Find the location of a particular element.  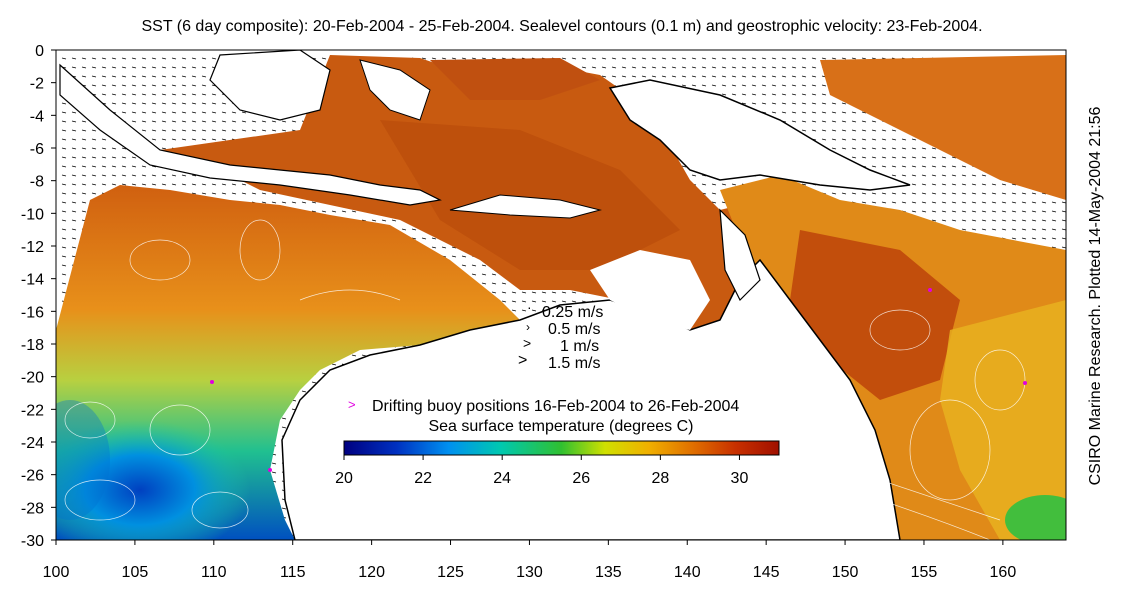

velocity-arrow-symbol-2: › is located at coordinates (528, 327).